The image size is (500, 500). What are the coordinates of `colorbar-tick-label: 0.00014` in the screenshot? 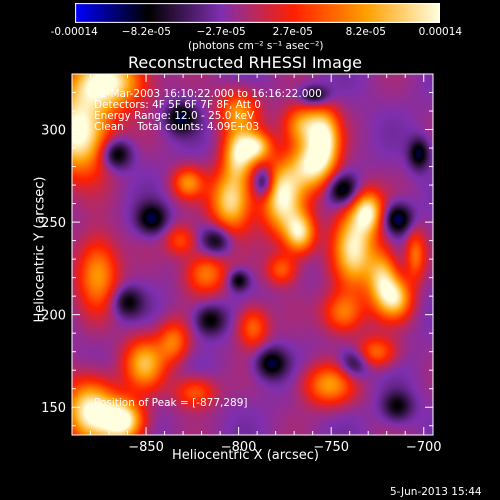 It's located at (440, 32).